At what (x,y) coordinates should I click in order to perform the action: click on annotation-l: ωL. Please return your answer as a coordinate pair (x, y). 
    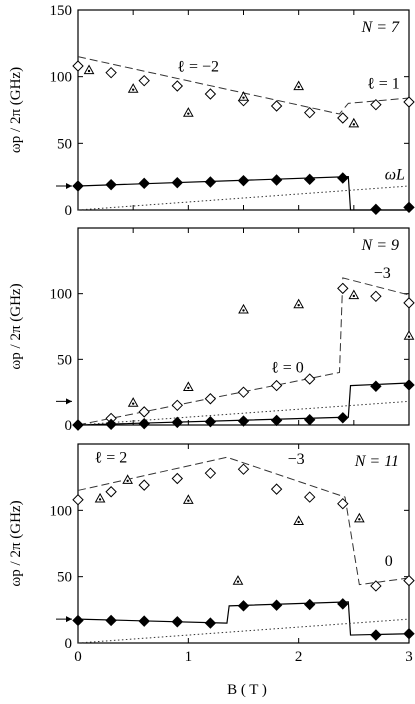
    Looking at the image, I should click on (395, 174).